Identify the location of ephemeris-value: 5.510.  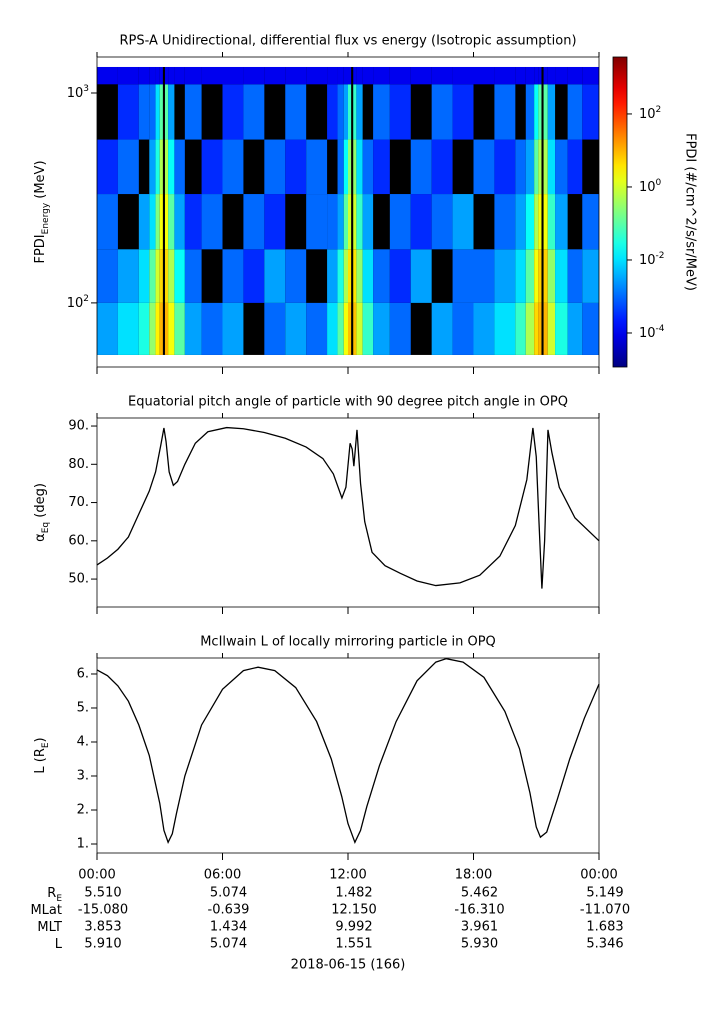
(102, 893).